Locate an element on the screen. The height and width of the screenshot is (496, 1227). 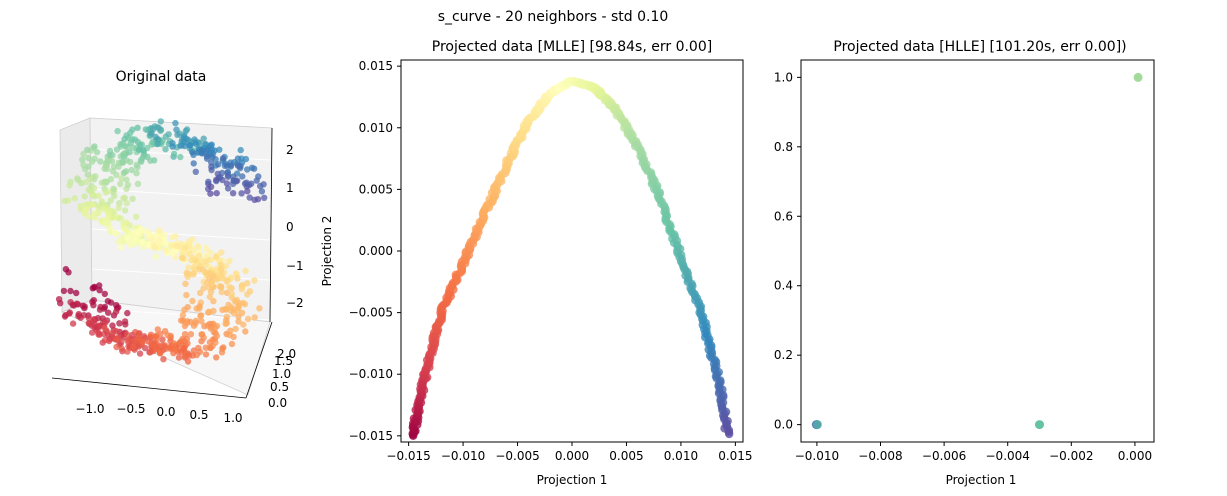
y-tick-label: 0.010 is located at coordinates (376, 128).